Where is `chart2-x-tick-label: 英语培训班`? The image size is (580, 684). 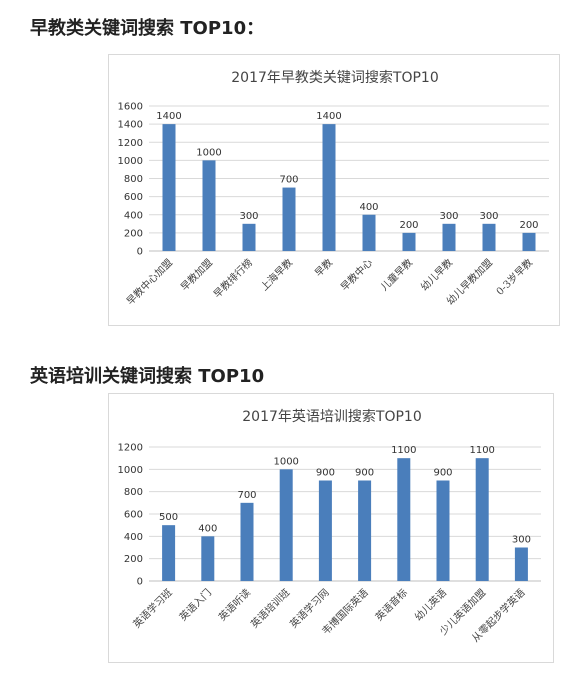
chart2-x-tick-label: 英语培训班 is located at coordinates (270, 608).